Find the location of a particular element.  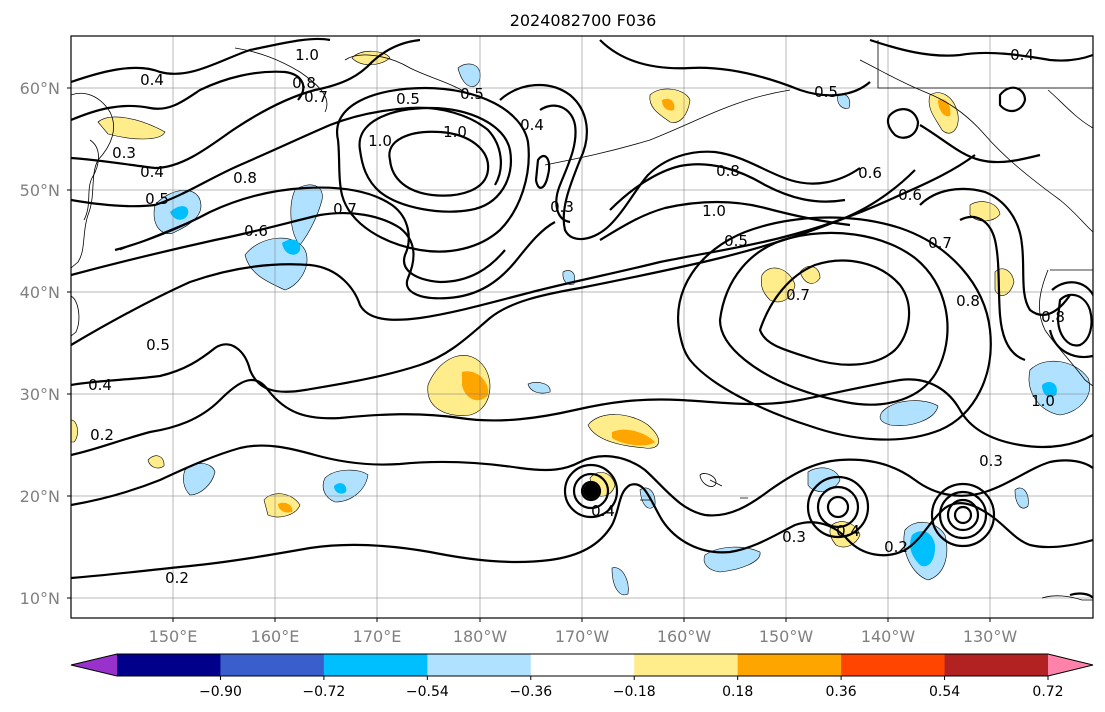

colorbar-segments is located at coordinates (582, 665).